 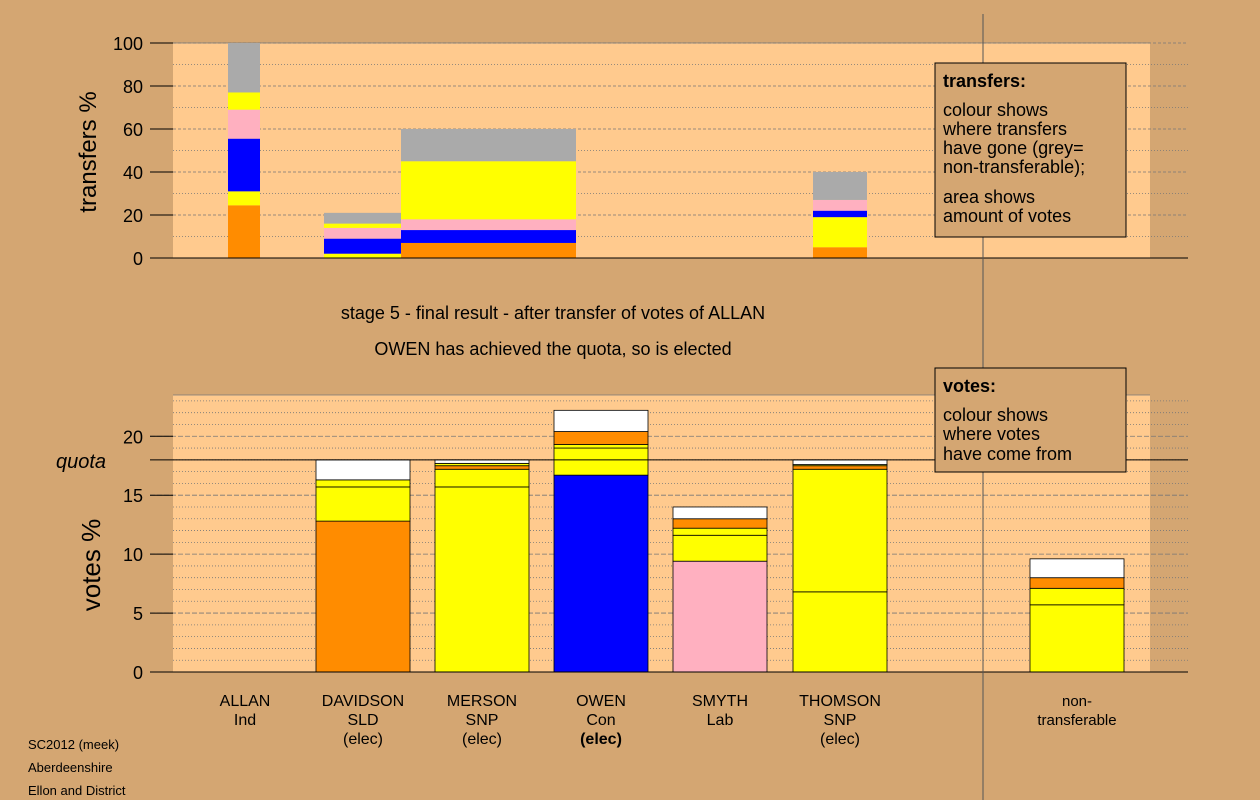 What do you see at coordinates (600, 720) in the screenshot?
I see `candidate-party: Con` at bounding box center [600, 720].